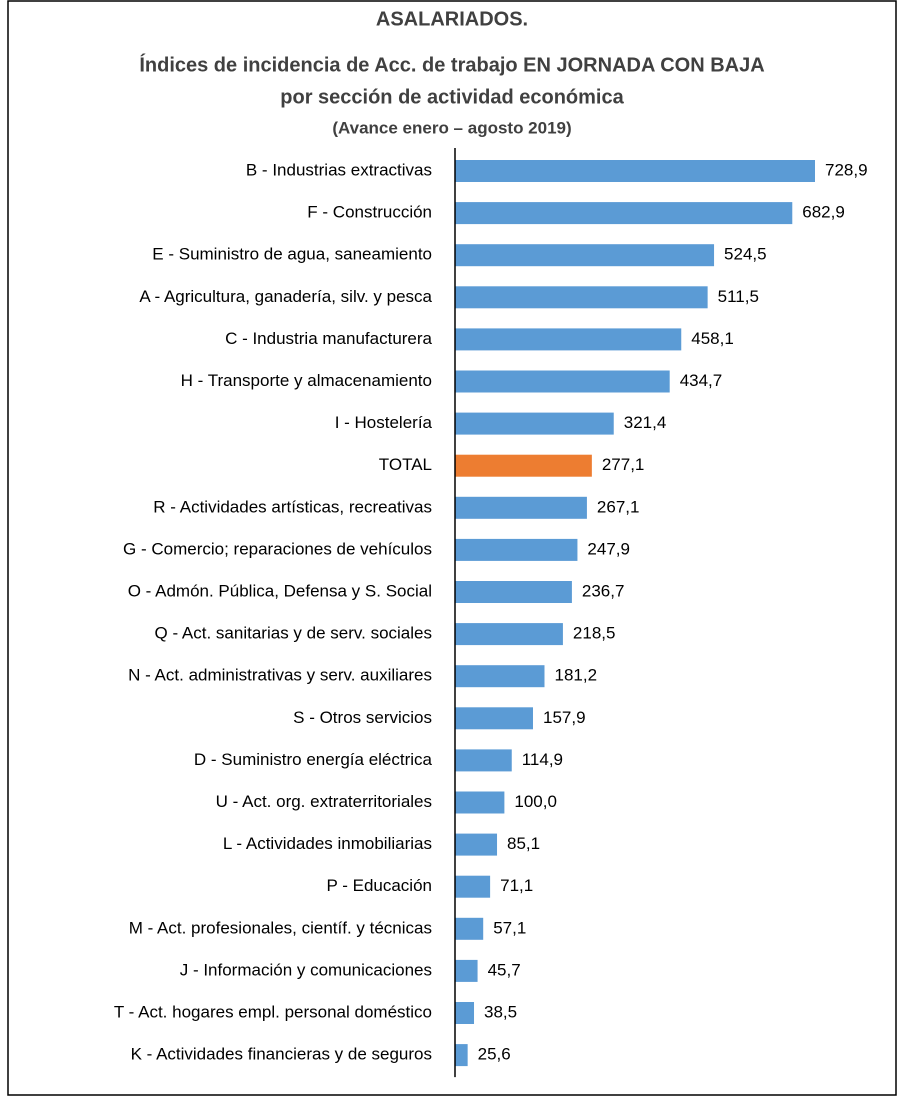  Describe the element at coordinates (405, 464) in the screenshot. I see `category-label: TOTAL` at that location.